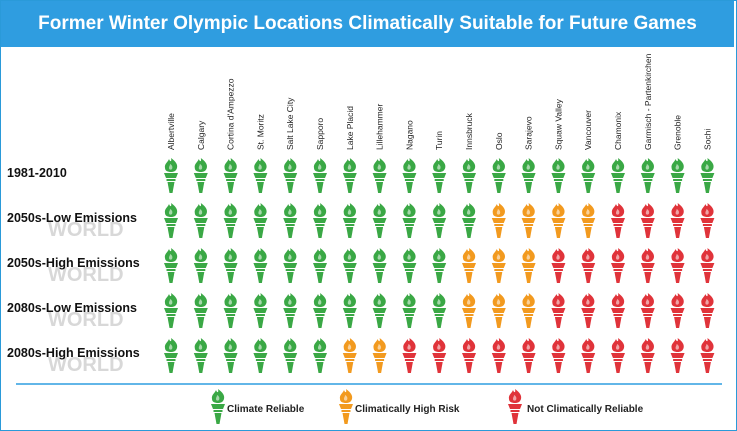 The image size is (737, 431). What do you see at coordinates (469, 131) in the screenshot?
I see `location-label: Innsbruck` at bounding box center [469, 131].